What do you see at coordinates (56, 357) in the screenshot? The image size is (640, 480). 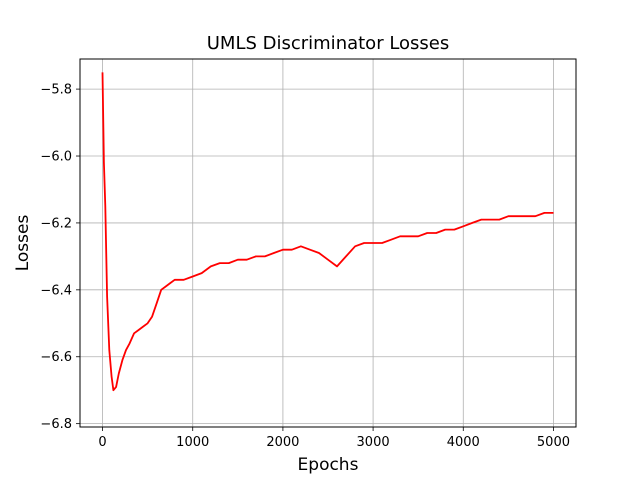 I see `y-tick-label: −6.6` at bounding box center [56, 357].